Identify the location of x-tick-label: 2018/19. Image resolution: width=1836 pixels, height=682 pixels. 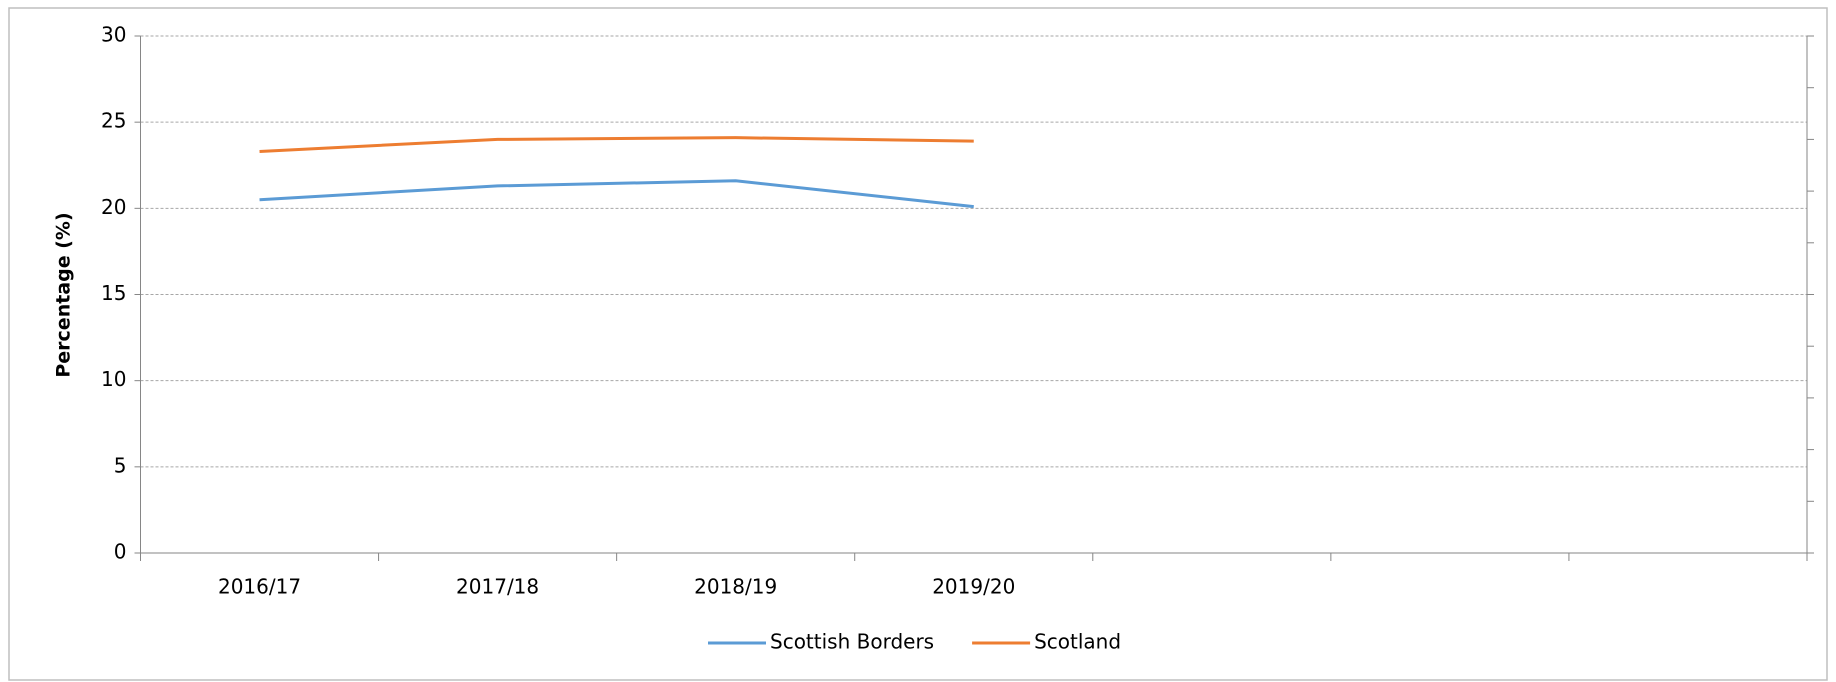
(735, 587).